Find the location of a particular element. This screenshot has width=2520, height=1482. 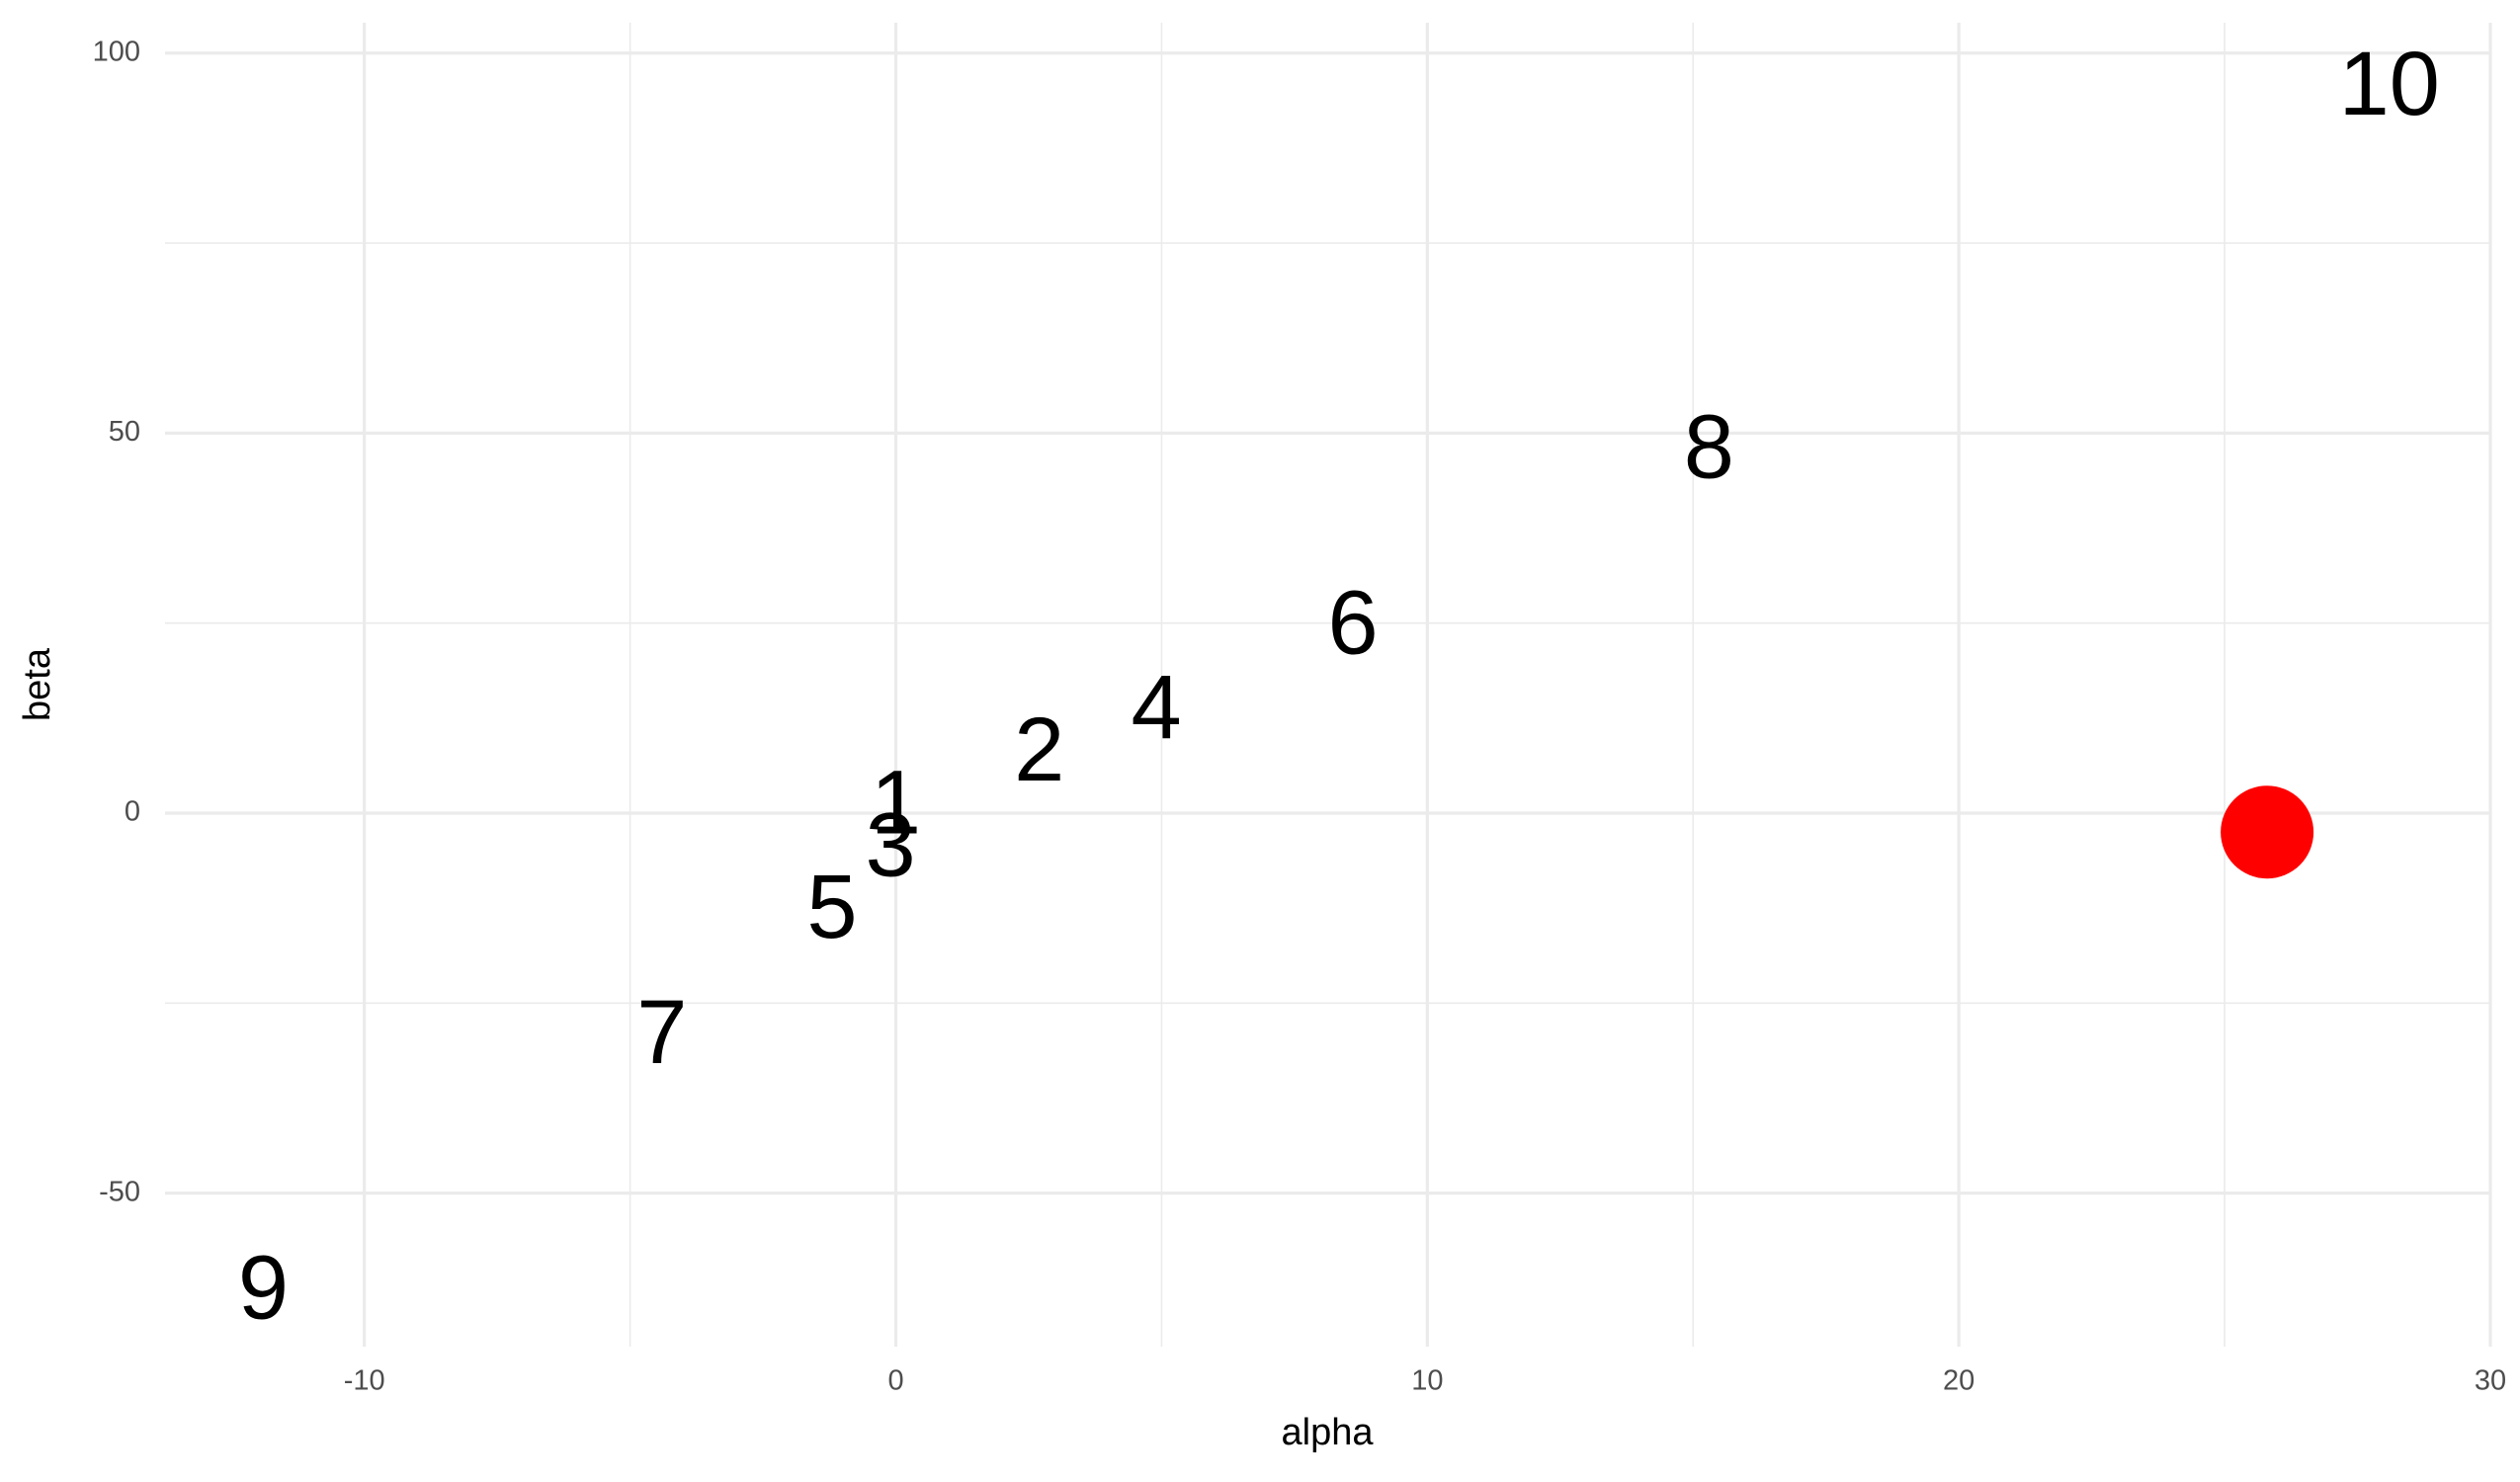

point-label: 8 is located at coordinates (1709, 447).